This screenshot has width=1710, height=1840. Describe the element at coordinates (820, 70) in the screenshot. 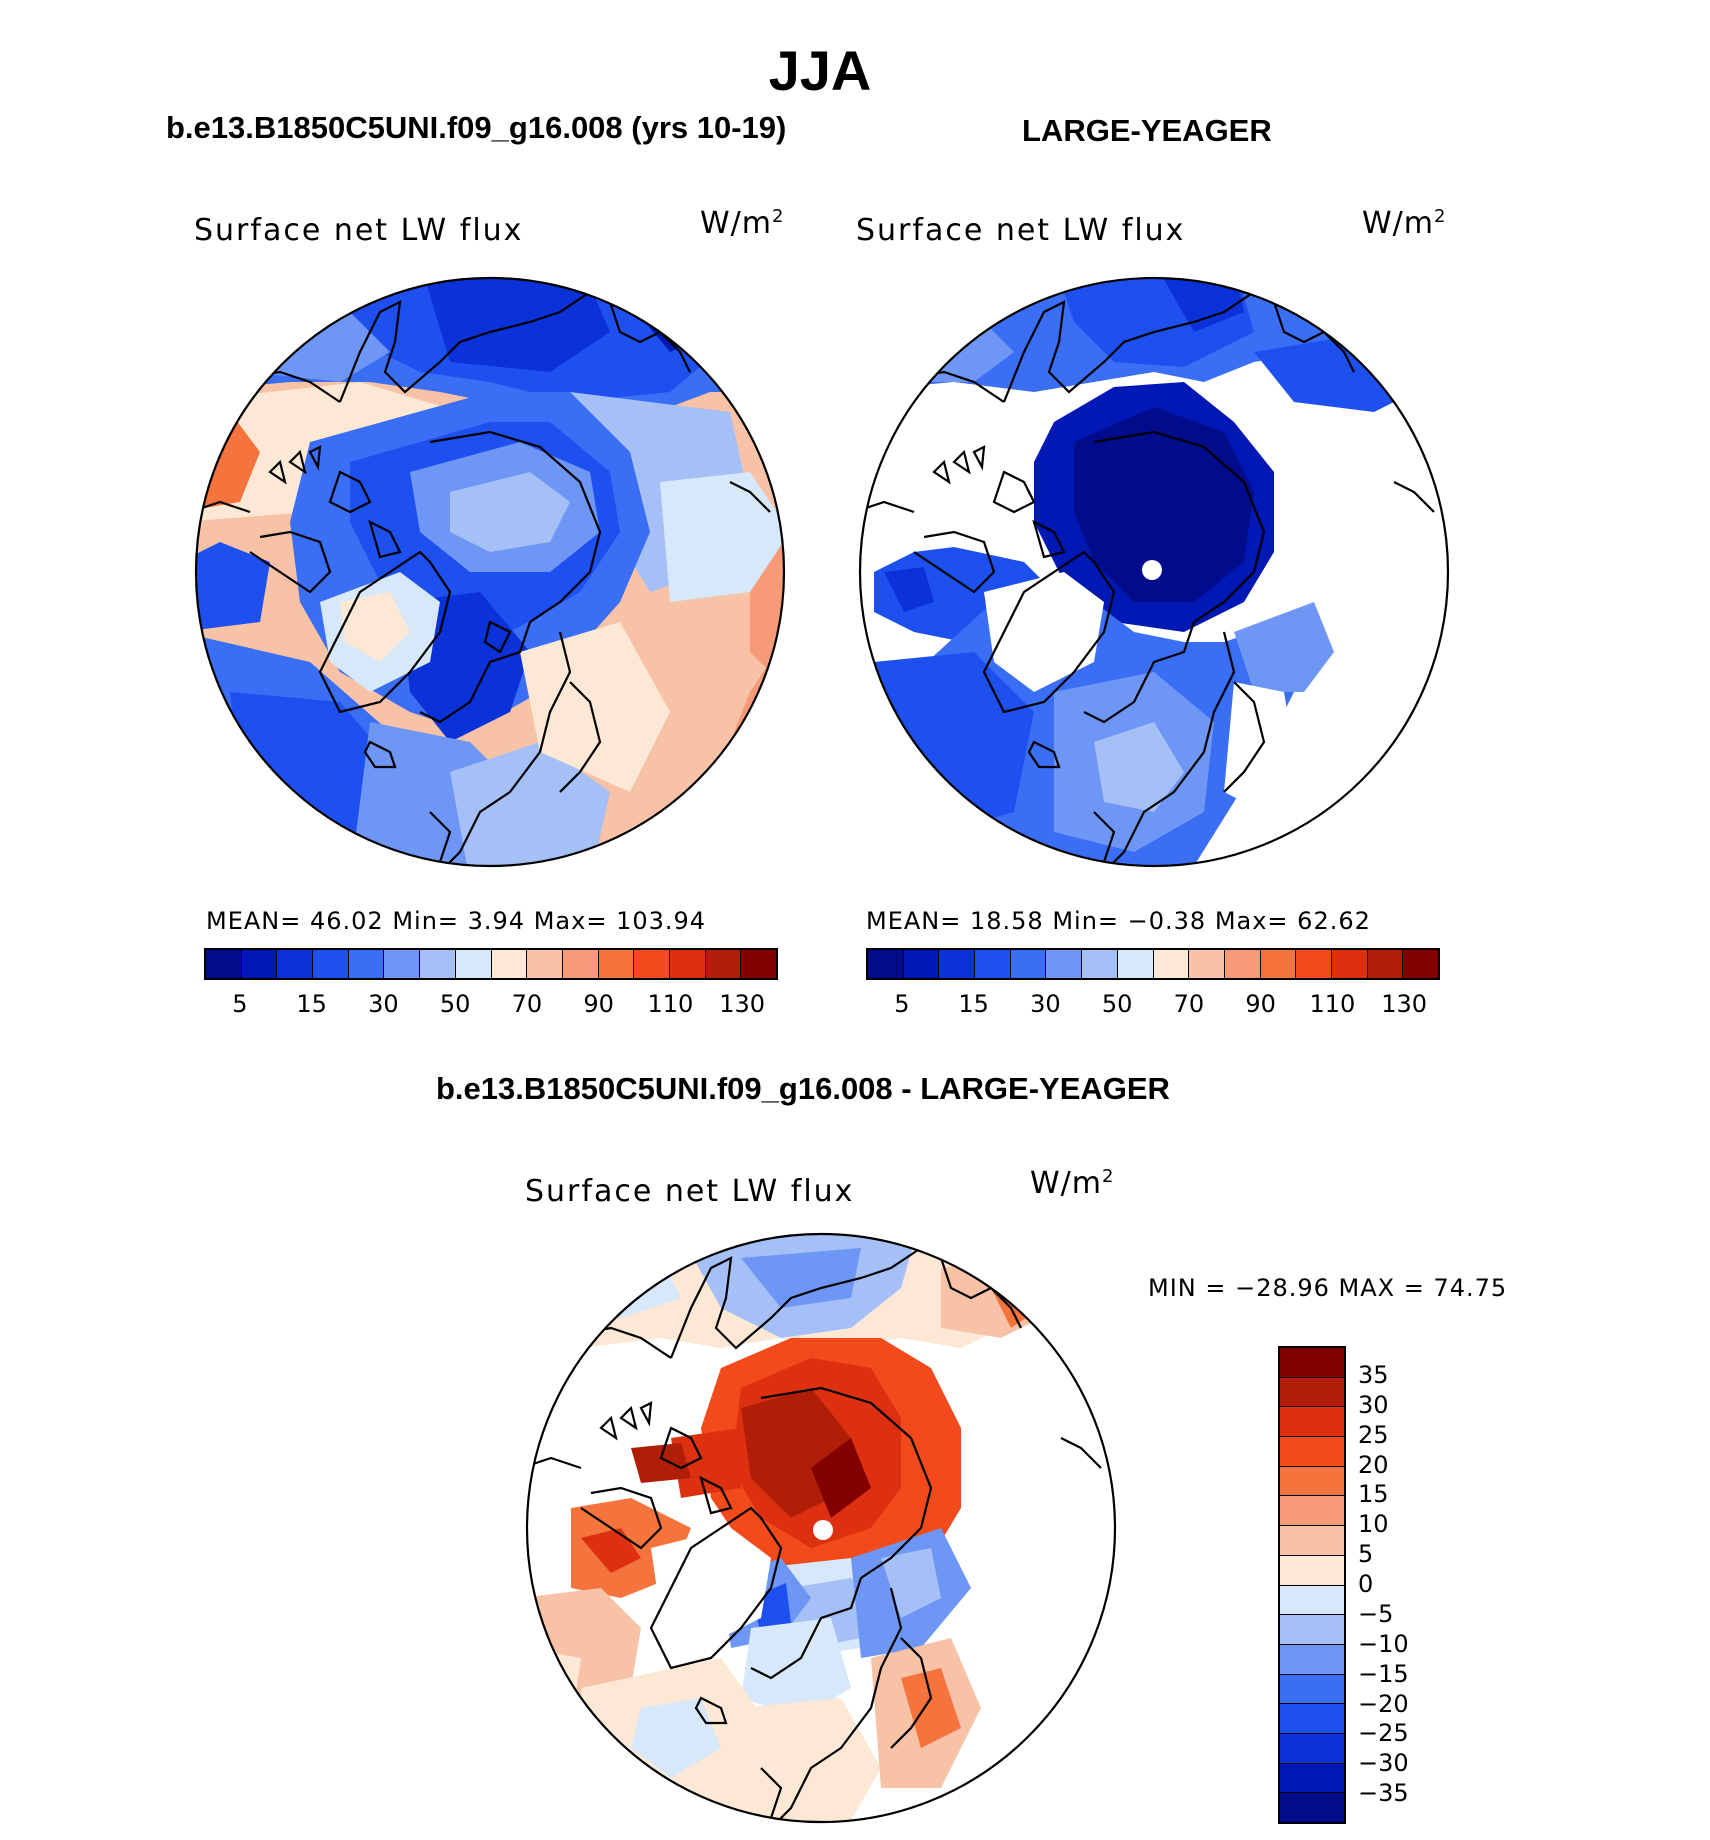

I see `main-title: JJA` at that location.